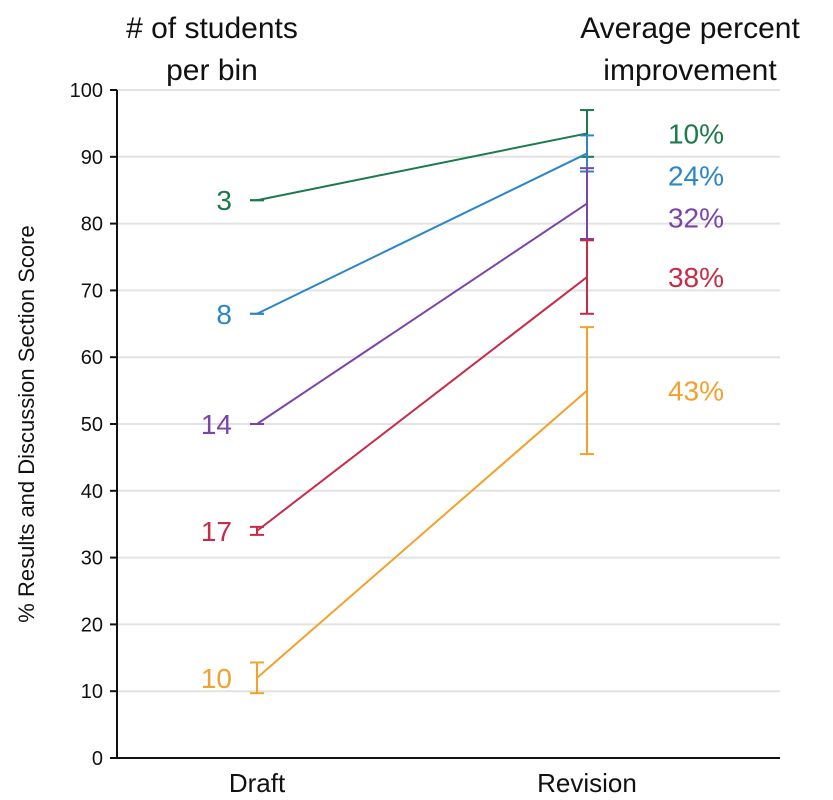 This screenshot has width=833, height=800. What do you see at coordinates (97, 759) in the screenshot?
I see `y-tick-label: 0` at bounding box center [97, 759].